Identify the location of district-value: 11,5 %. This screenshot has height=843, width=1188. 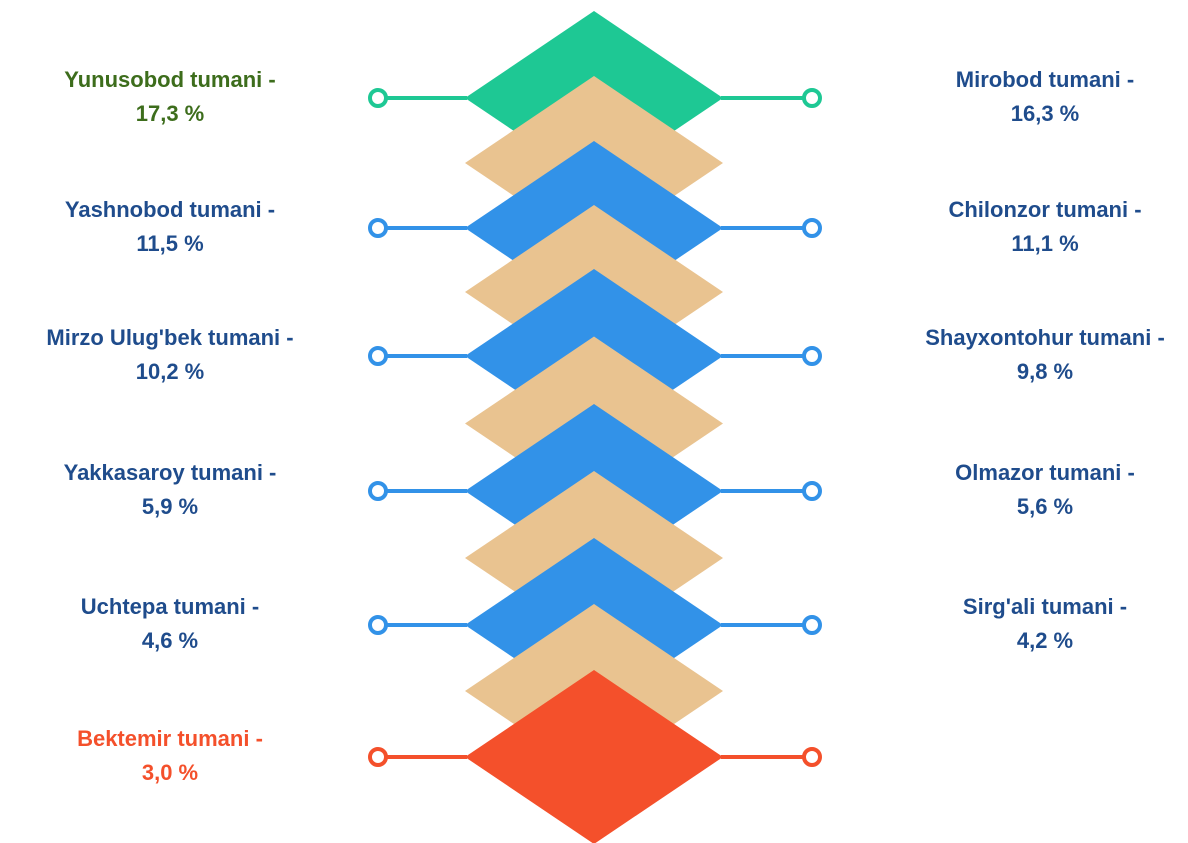
(169, 243).